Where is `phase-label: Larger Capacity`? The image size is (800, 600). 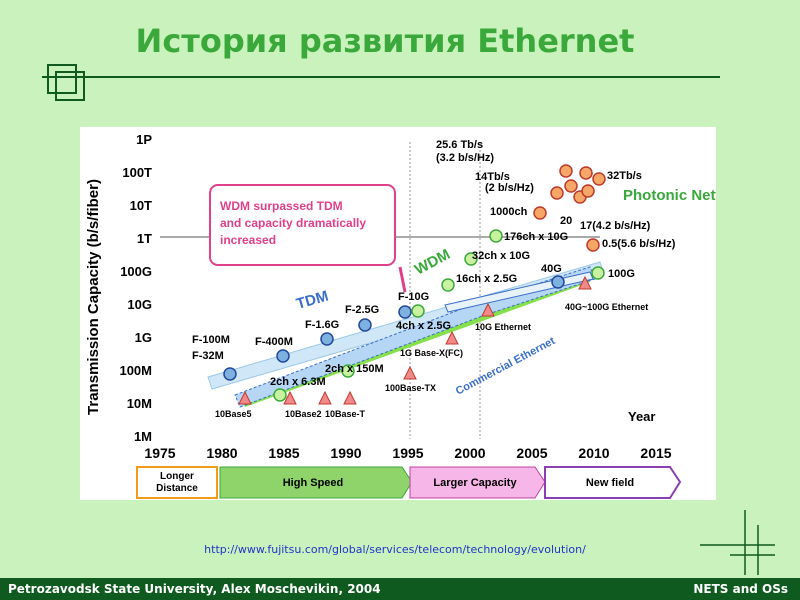
phase-label: Larger Capacity is located at coordinates (475, 483).